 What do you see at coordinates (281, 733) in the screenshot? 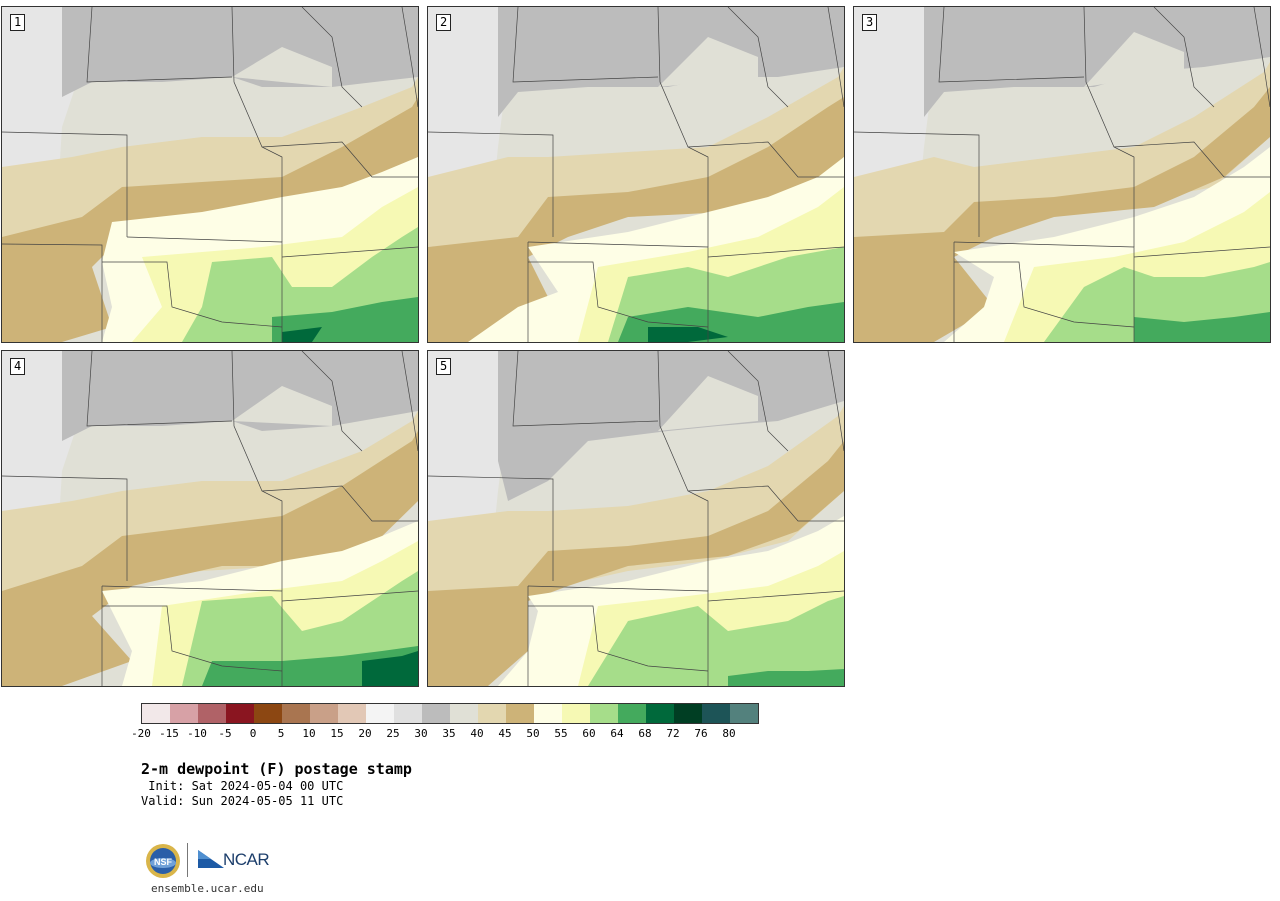
I see `colorbar-tick-label: 5` at bounding box center [281, 733].